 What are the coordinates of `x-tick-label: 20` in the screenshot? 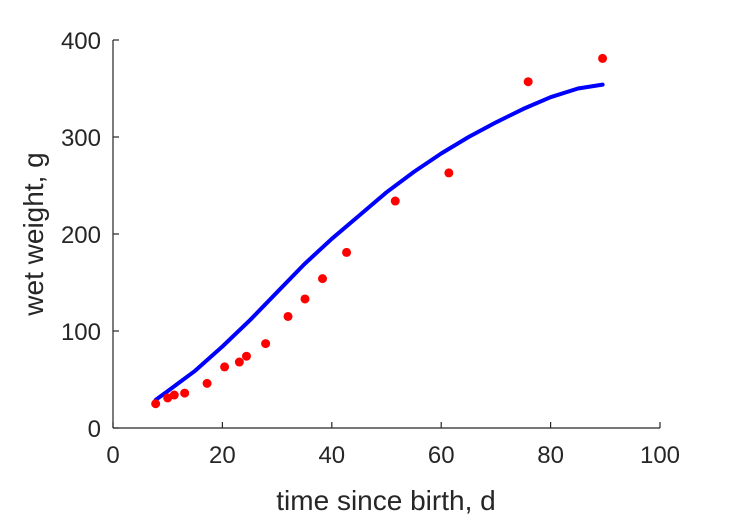 It's located at (222, 455).